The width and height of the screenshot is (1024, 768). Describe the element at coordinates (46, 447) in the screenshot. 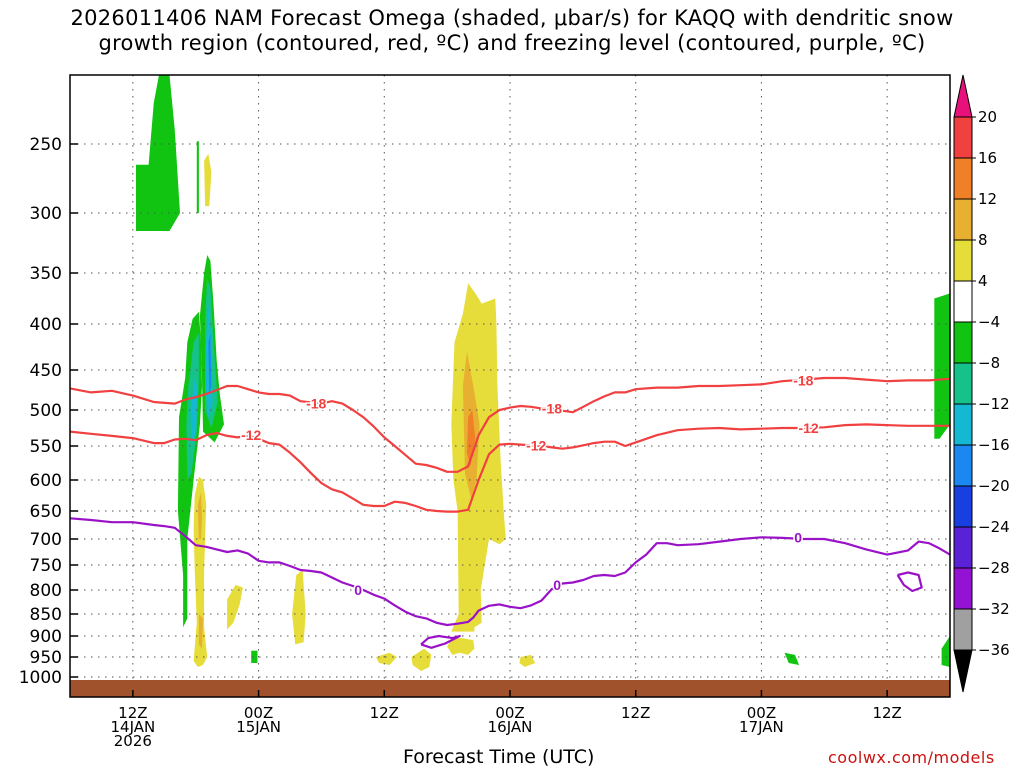

I see `y-tick-label: 550` at that location.